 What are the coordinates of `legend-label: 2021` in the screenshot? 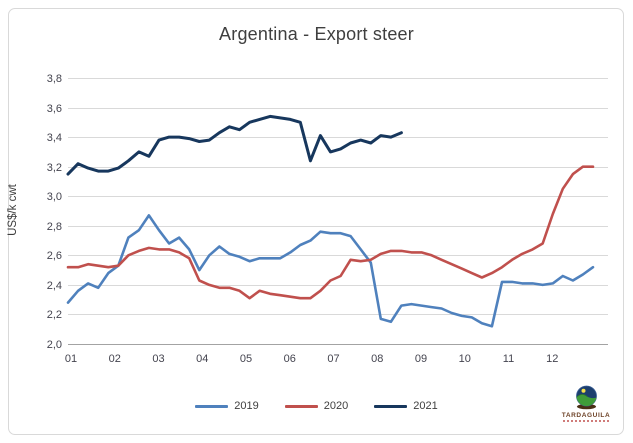 It's located at (425, 406).